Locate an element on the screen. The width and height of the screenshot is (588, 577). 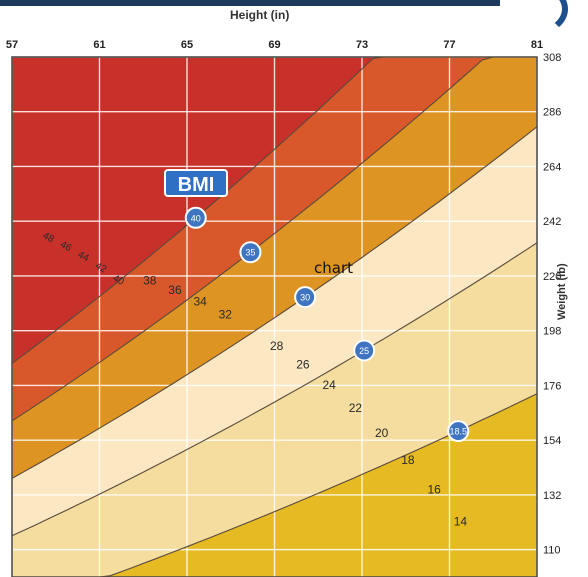
bmi-marker-label: 25 is located at coordinates (364, 351).